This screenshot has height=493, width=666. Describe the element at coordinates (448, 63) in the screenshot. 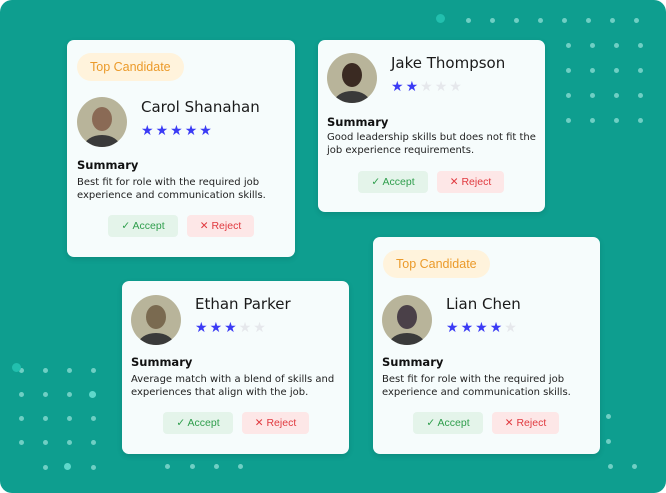

I see `candidate-name: Jake Thompson` at that location.